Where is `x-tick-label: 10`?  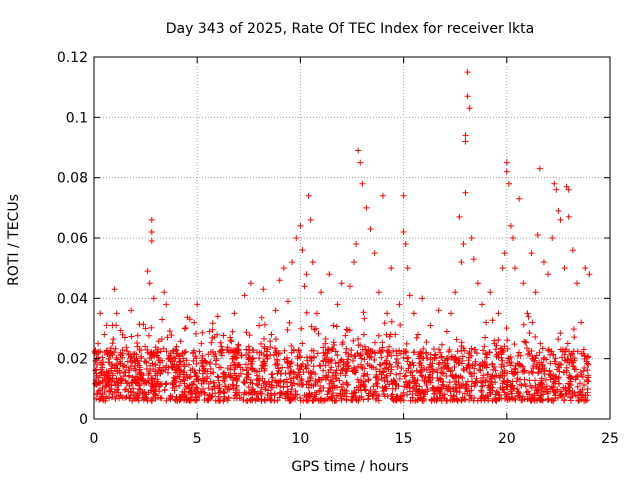
x-tick-label: 10 is located at coordinates (300, 439).